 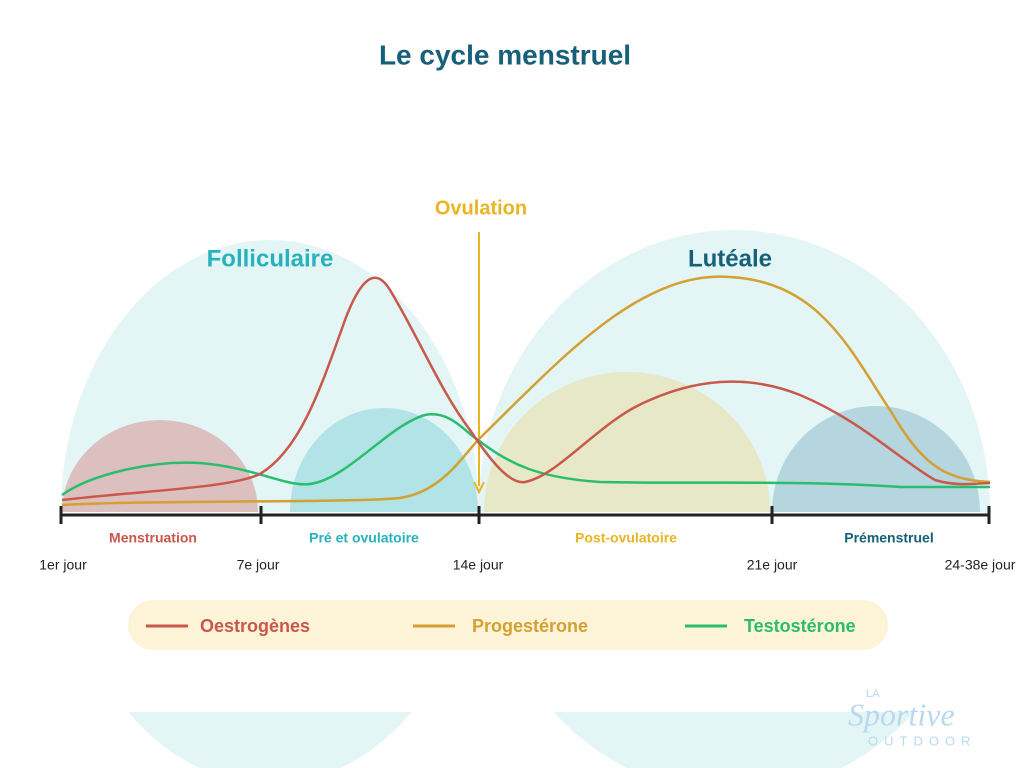 What do you see at coordinates (730, 258) in the screenshot?
I see `phase-label: Lutéale` at bounding box center [730, 258].